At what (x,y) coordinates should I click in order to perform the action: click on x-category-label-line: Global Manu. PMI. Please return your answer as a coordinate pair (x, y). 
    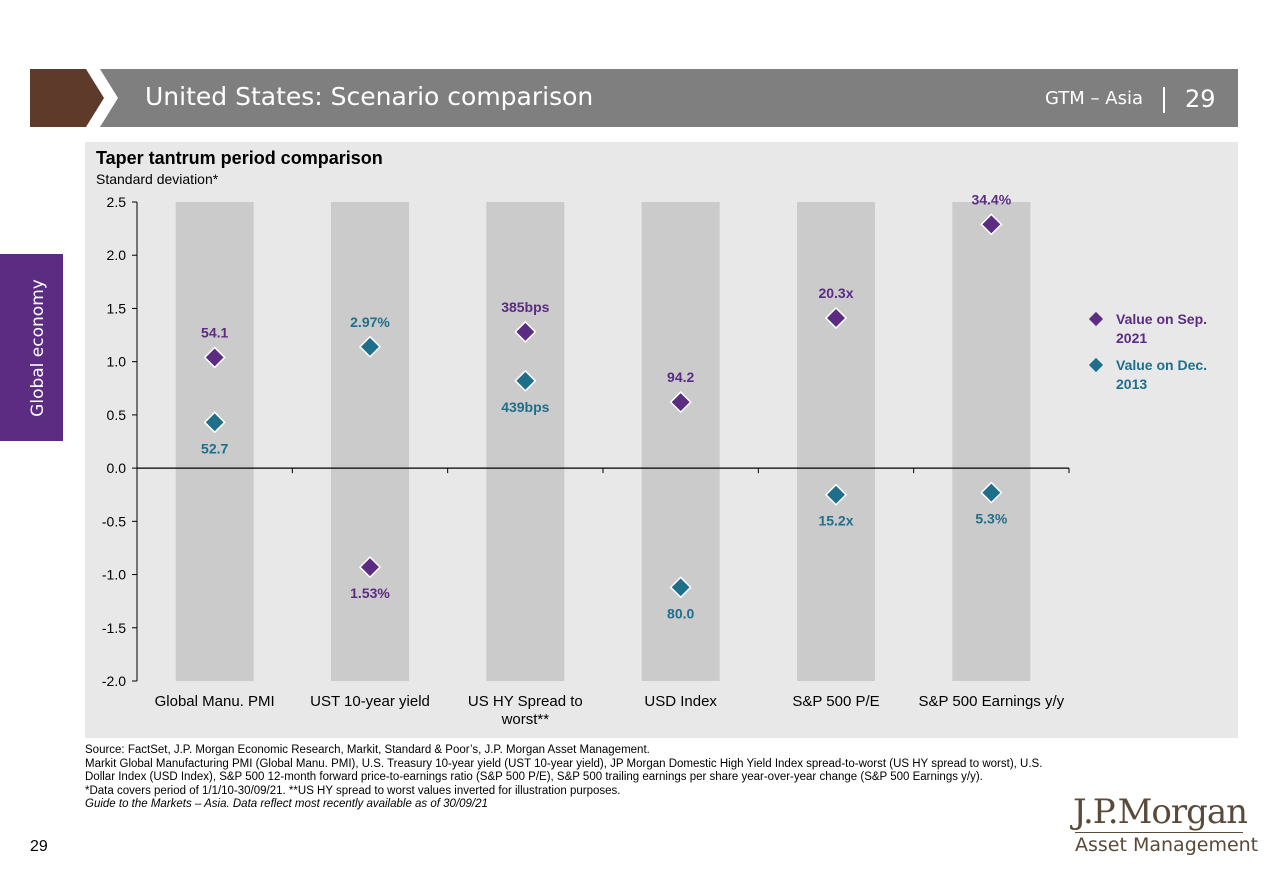
    Looking at the image, I should click on (215, 701).